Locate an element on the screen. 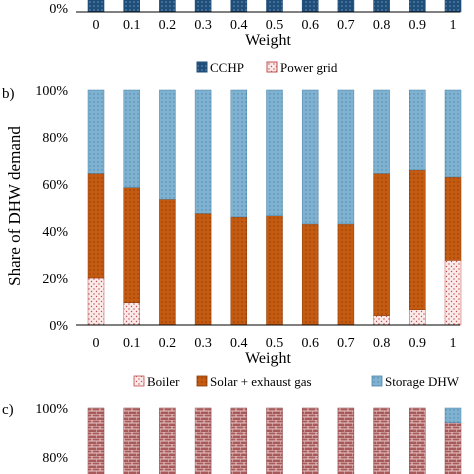 The height and width of the screenshot is (474, 474). panel-c-label: c) is located at coordinates (8, 410).